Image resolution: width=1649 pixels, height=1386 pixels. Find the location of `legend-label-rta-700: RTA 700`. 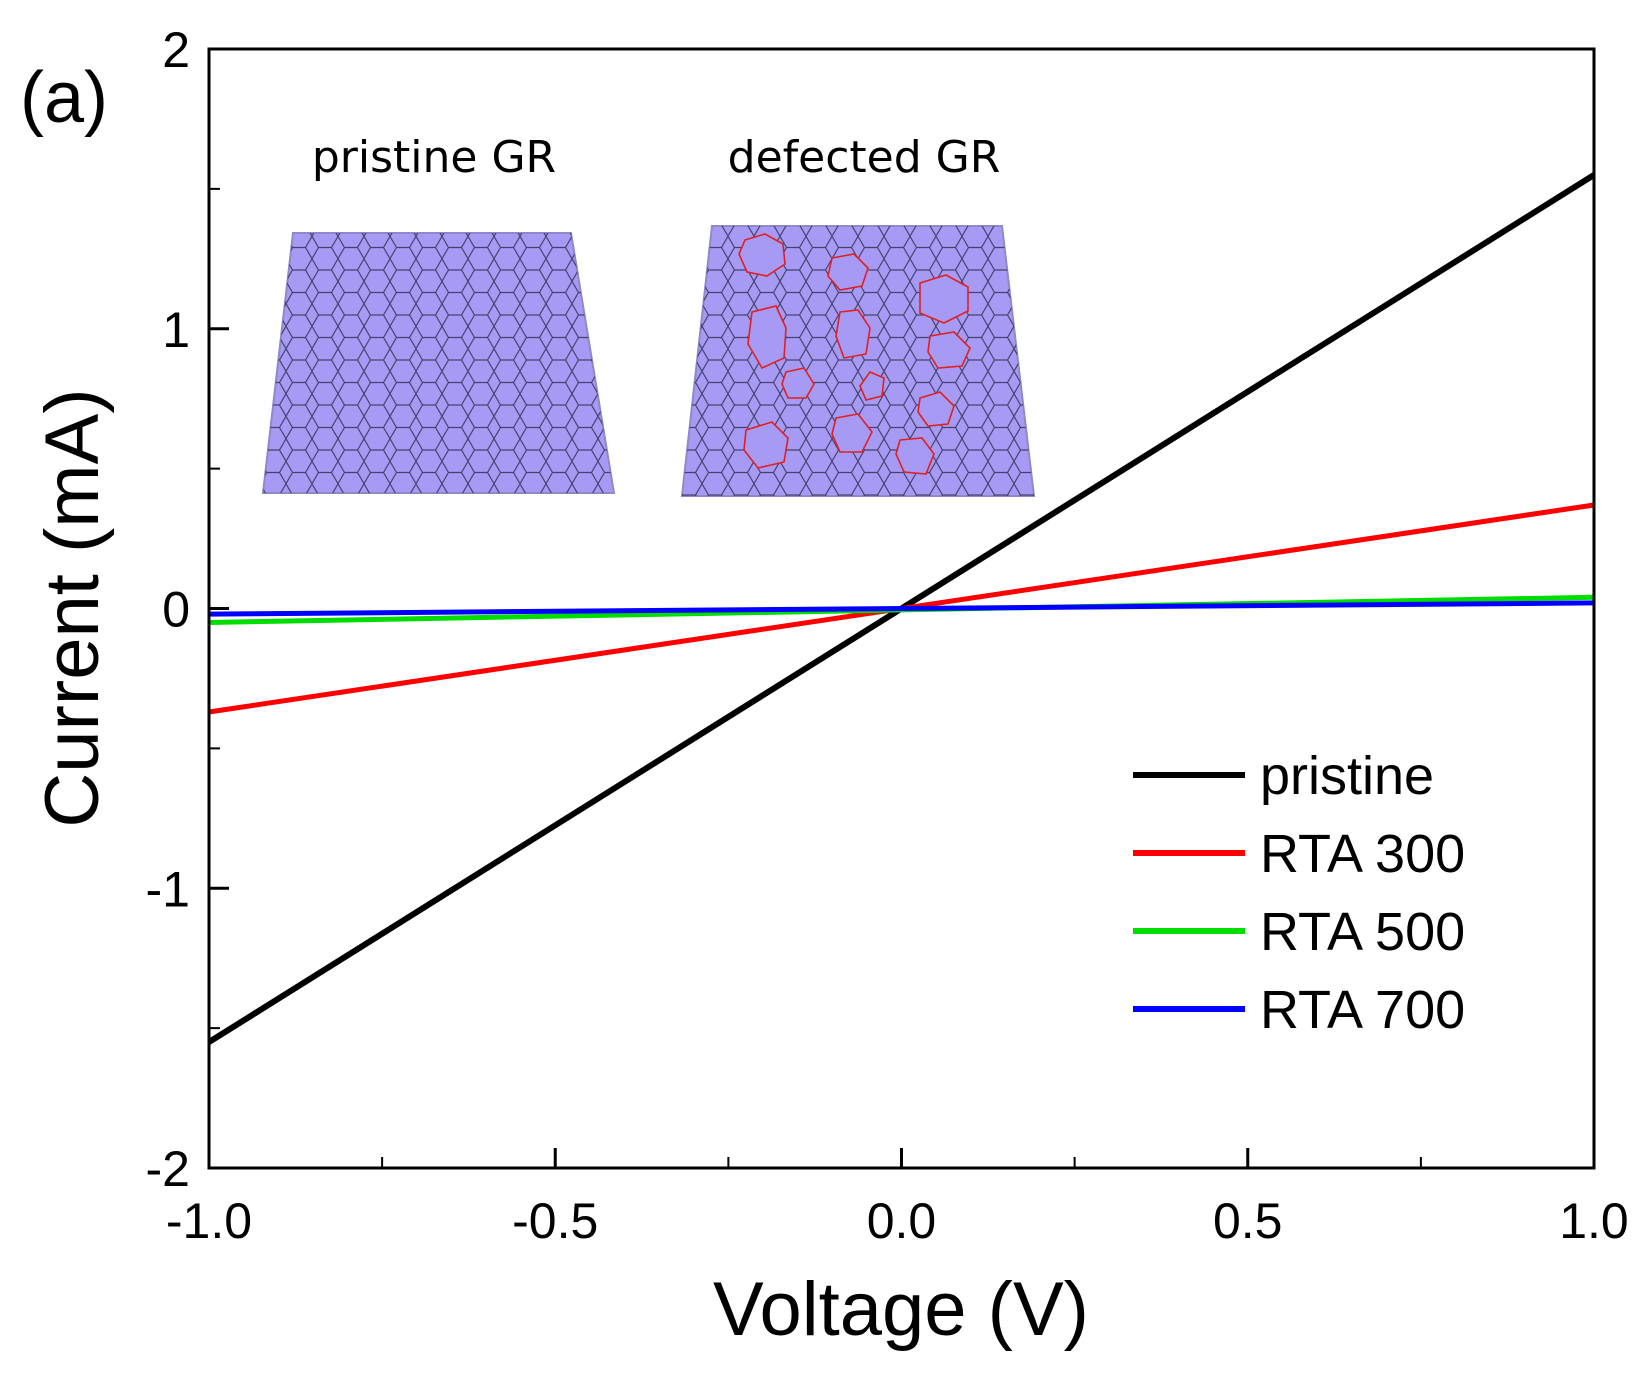

legend-label-rta-700: RTA 700 is located at coordinates (1362, 1010).